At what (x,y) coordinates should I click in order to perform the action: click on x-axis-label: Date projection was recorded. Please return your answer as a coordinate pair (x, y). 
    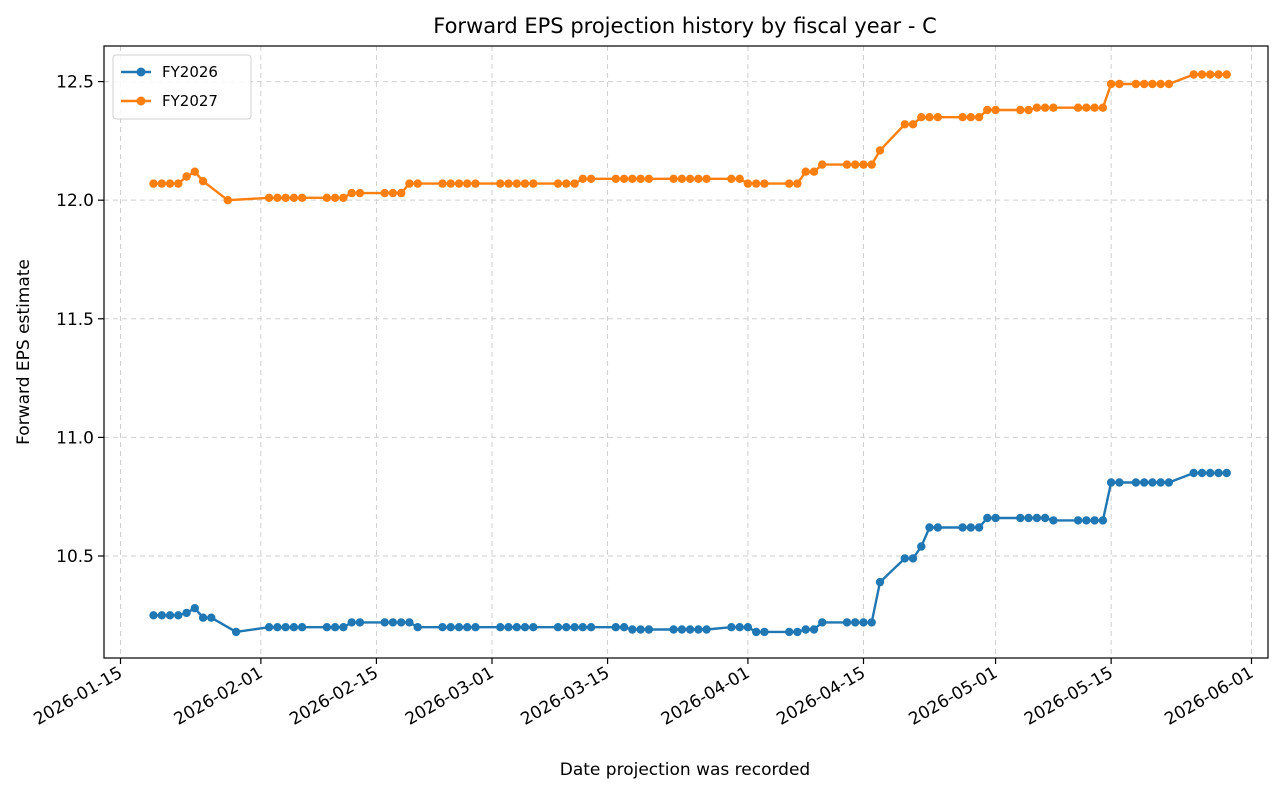
    Looking at the image, I should click on (685, 770).